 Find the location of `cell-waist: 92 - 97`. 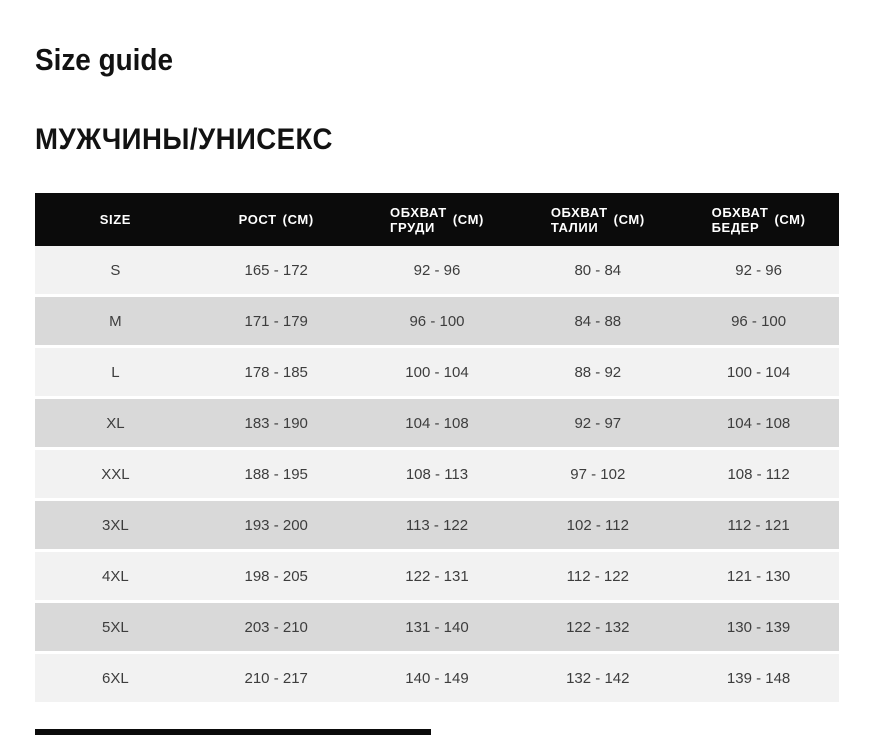

cell-waist: 92 - 97 is located at coordinates (598, 423).